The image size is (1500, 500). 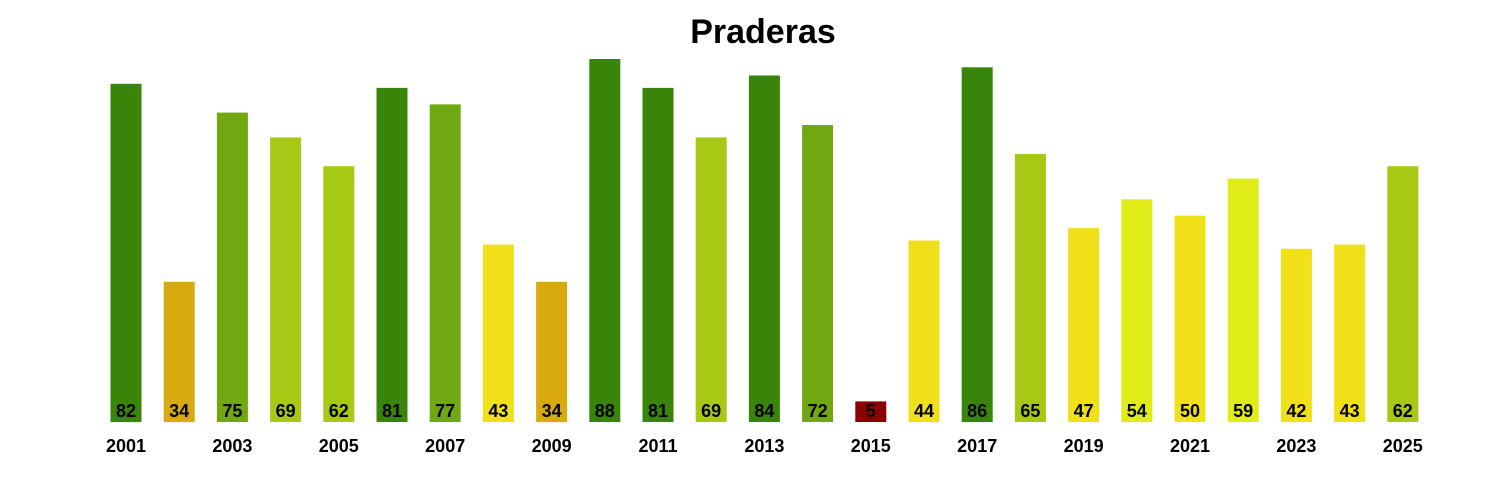 What do you see at coordinates (1403, 411) in the screenshot?
I see `data-label-2025: 62` at bounding box center [1403, 411].